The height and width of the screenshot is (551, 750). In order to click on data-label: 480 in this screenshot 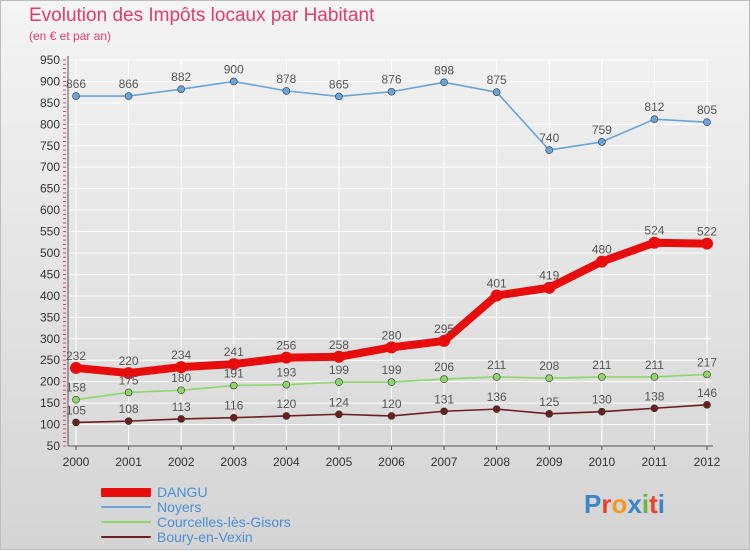, I will do `click(602, 250)`.